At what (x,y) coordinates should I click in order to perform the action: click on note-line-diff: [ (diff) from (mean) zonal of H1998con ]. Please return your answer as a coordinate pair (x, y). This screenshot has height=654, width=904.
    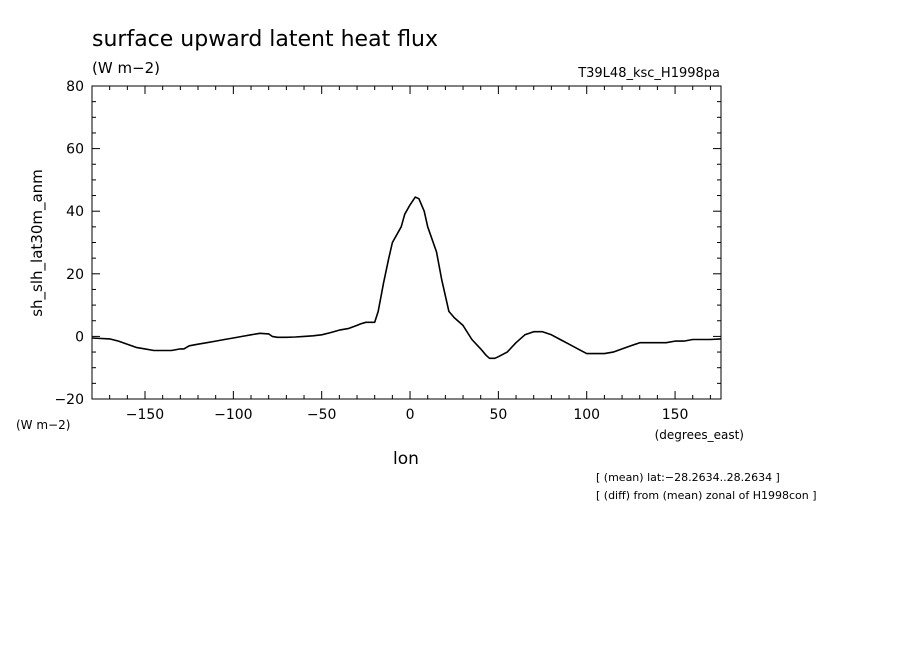
    Looking at the image, I should click on (706, 495).